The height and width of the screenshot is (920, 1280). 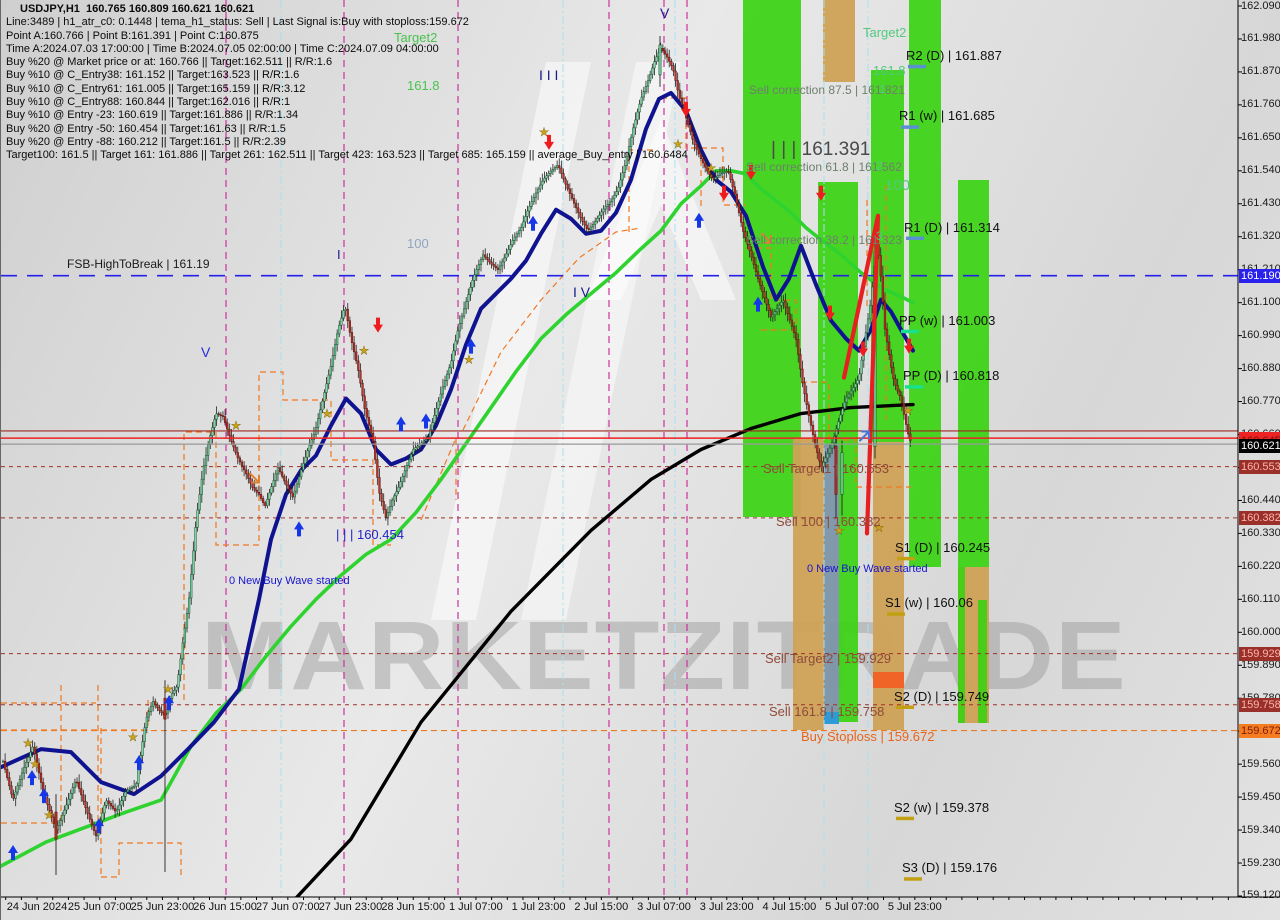 What do you see at coordinates (828, 521) in the screenshot?
I see `annotation-text: Sell 100 | 160.382` at bounding box center [828, 521].